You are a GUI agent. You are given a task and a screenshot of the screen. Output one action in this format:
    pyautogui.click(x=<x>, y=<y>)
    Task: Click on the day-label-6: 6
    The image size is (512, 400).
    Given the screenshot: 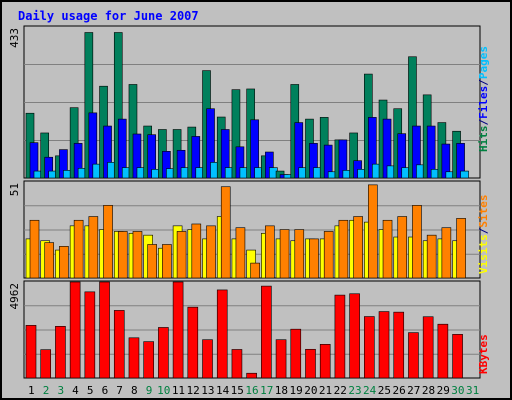 What is the action you would take?
    pyautogui.click(x=105, y=390)
    